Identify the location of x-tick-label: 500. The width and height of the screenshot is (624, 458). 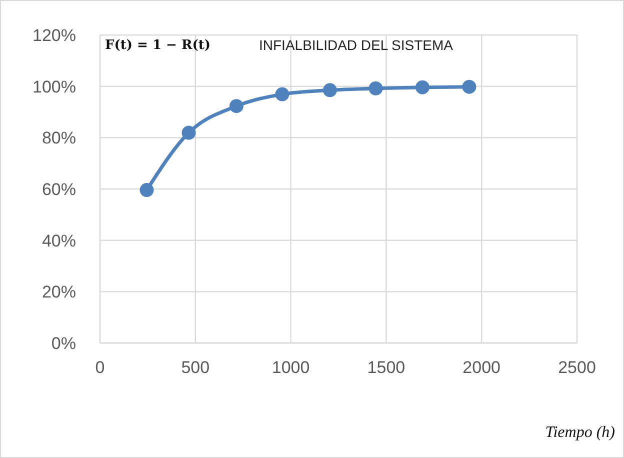
(195, 368).